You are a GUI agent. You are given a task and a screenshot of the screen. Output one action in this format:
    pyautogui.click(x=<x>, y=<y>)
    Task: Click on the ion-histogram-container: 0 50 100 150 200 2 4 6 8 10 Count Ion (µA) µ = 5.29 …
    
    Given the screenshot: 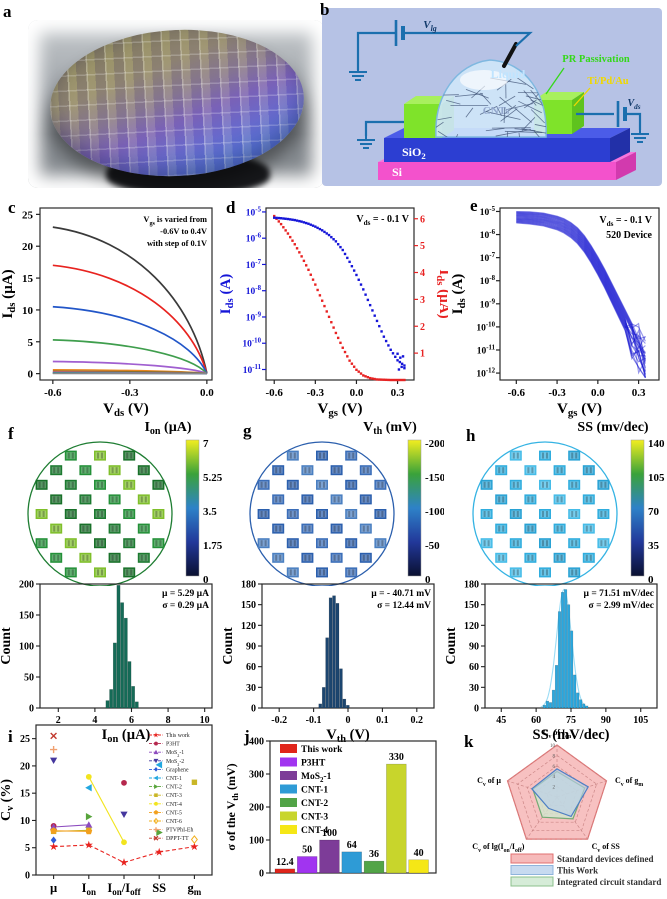 What is the action you would take?
    pyautogui.click(x=111, y=662)
    